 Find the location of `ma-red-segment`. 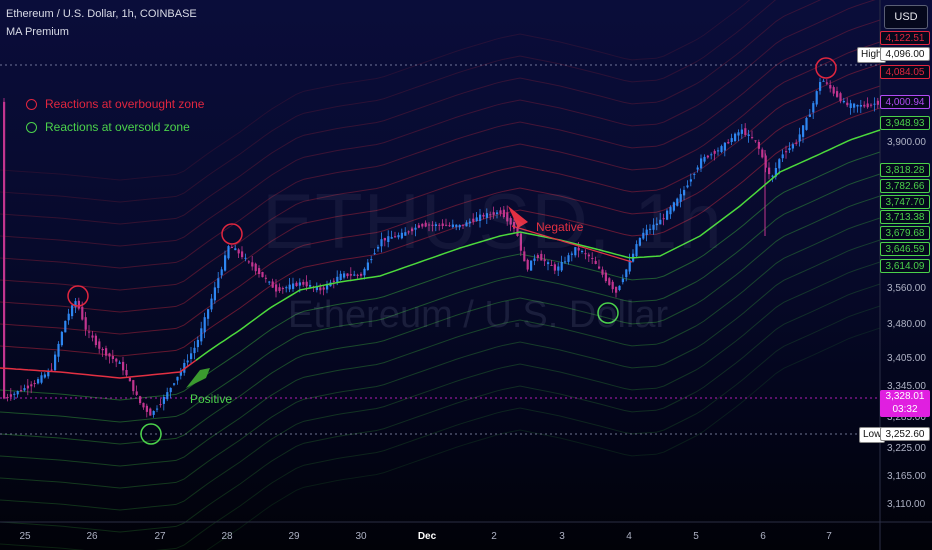

ma-red-segment is located at coordinates (100, 367).